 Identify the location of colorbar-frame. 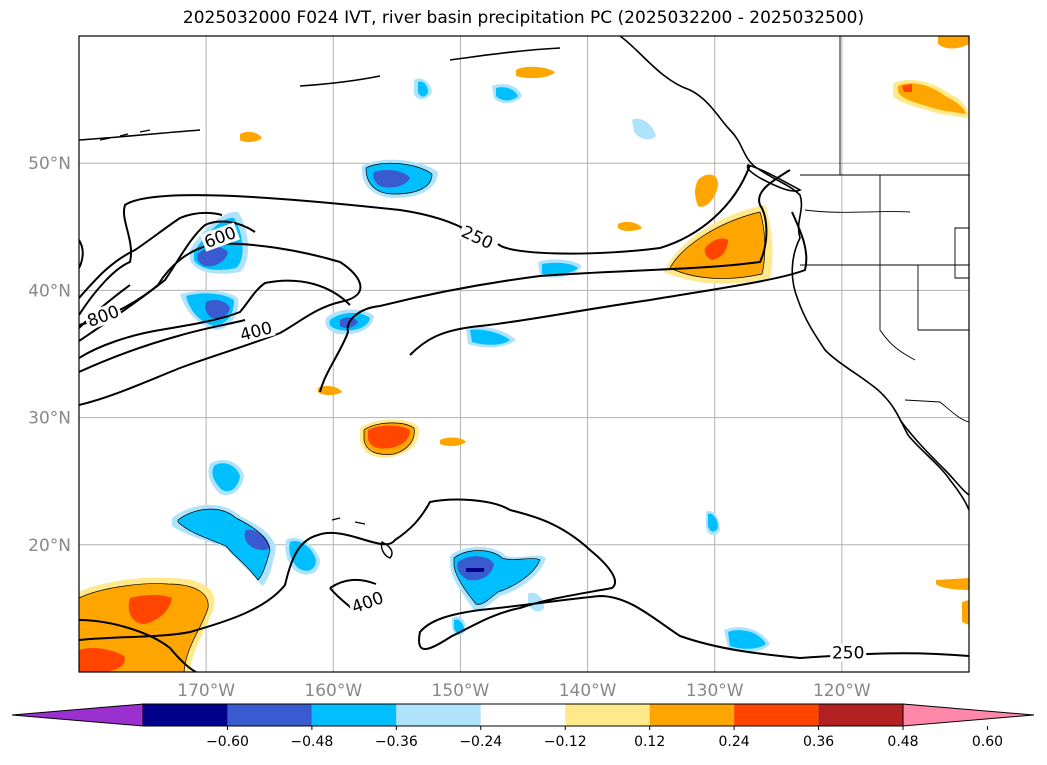
(523, 715).